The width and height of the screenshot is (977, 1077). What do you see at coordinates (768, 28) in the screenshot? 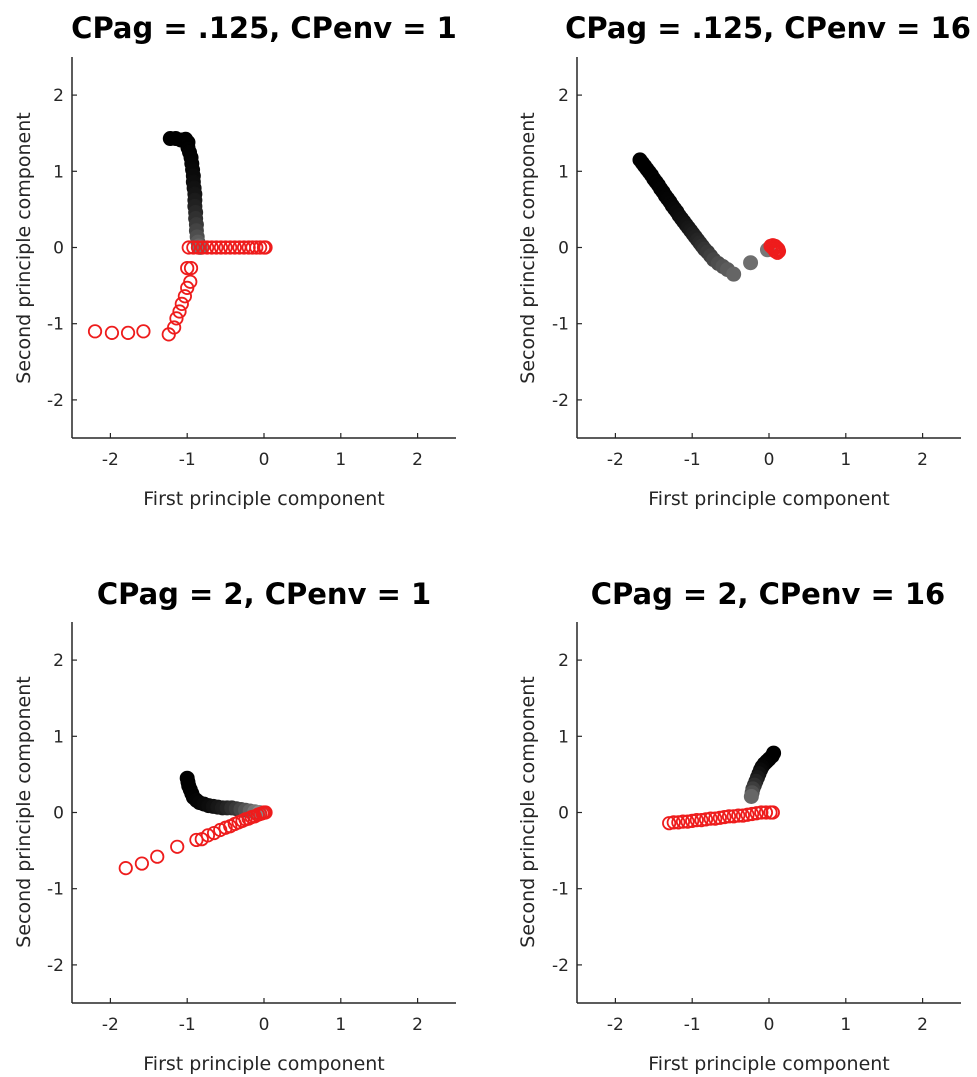
I see `panel-title: CPag = .125, CPenv = 16` at bounding box center [768, 28].